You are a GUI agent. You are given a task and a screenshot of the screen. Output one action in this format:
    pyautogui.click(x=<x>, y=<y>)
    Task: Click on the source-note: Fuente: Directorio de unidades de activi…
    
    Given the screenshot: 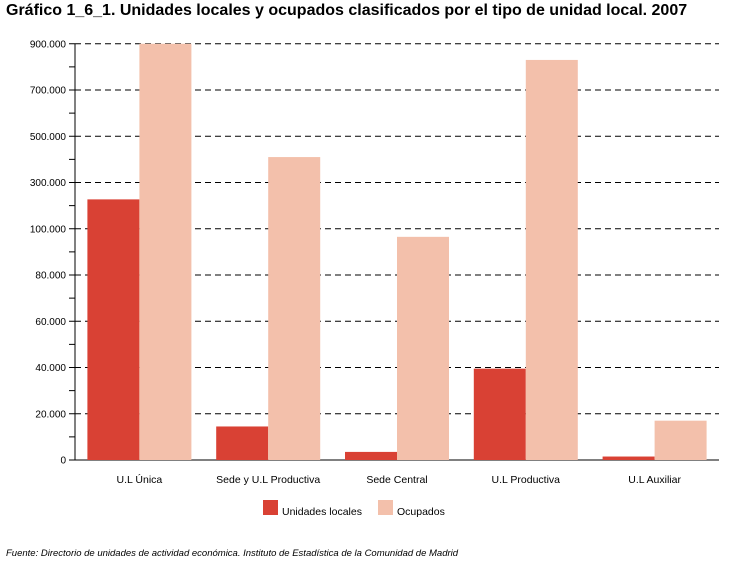 What is the action you would take?
    pyautogui.click(x=232, y=553)
    